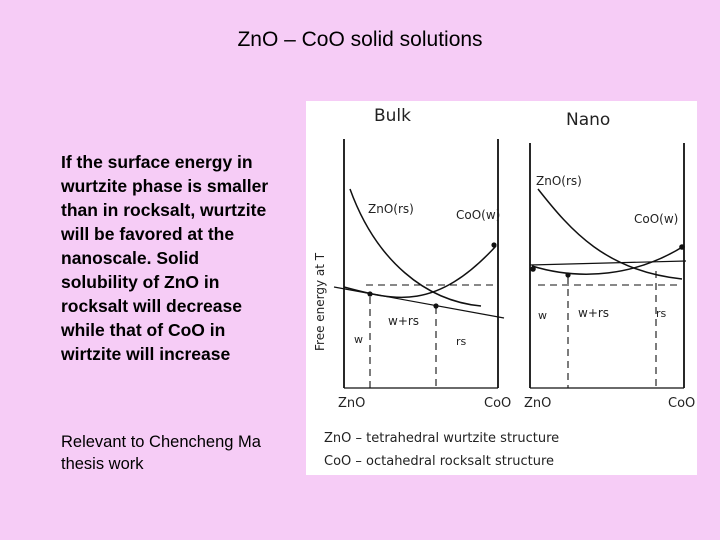 The height and width of the screenshot is (540, 720). I want to click on slide-title: ZnO – CoO solid solutions, so click(360, 39).